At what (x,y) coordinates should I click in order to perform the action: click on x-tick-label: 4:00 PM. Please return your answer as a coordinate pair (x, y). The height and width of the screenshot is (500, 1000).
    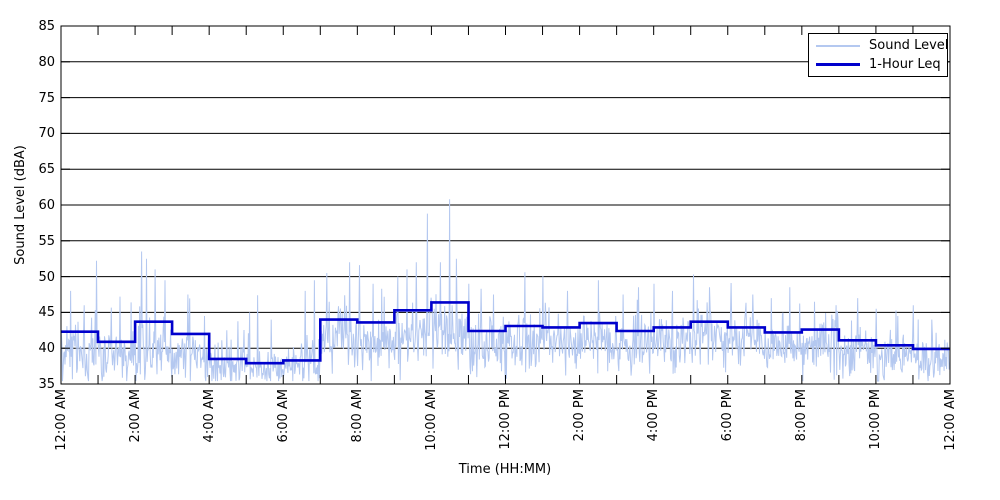
    Looking at the image, I should click on (654, 415).